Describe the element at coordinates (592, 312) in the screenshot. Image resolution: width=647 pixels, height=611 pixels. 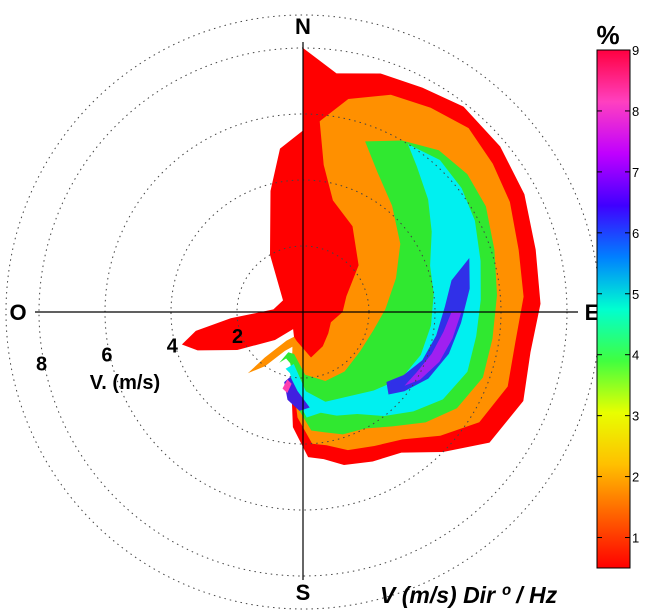
I see `east-label: E` at that location.